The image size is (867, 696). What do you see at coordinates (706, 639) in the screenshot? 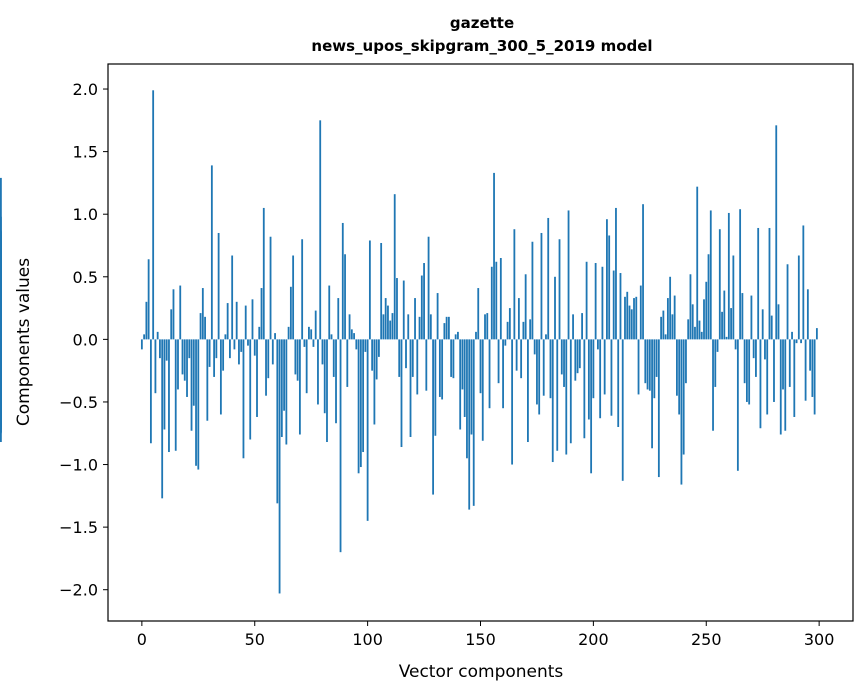
I see `x-tick-label: 250` at bounding box center [706, 639].